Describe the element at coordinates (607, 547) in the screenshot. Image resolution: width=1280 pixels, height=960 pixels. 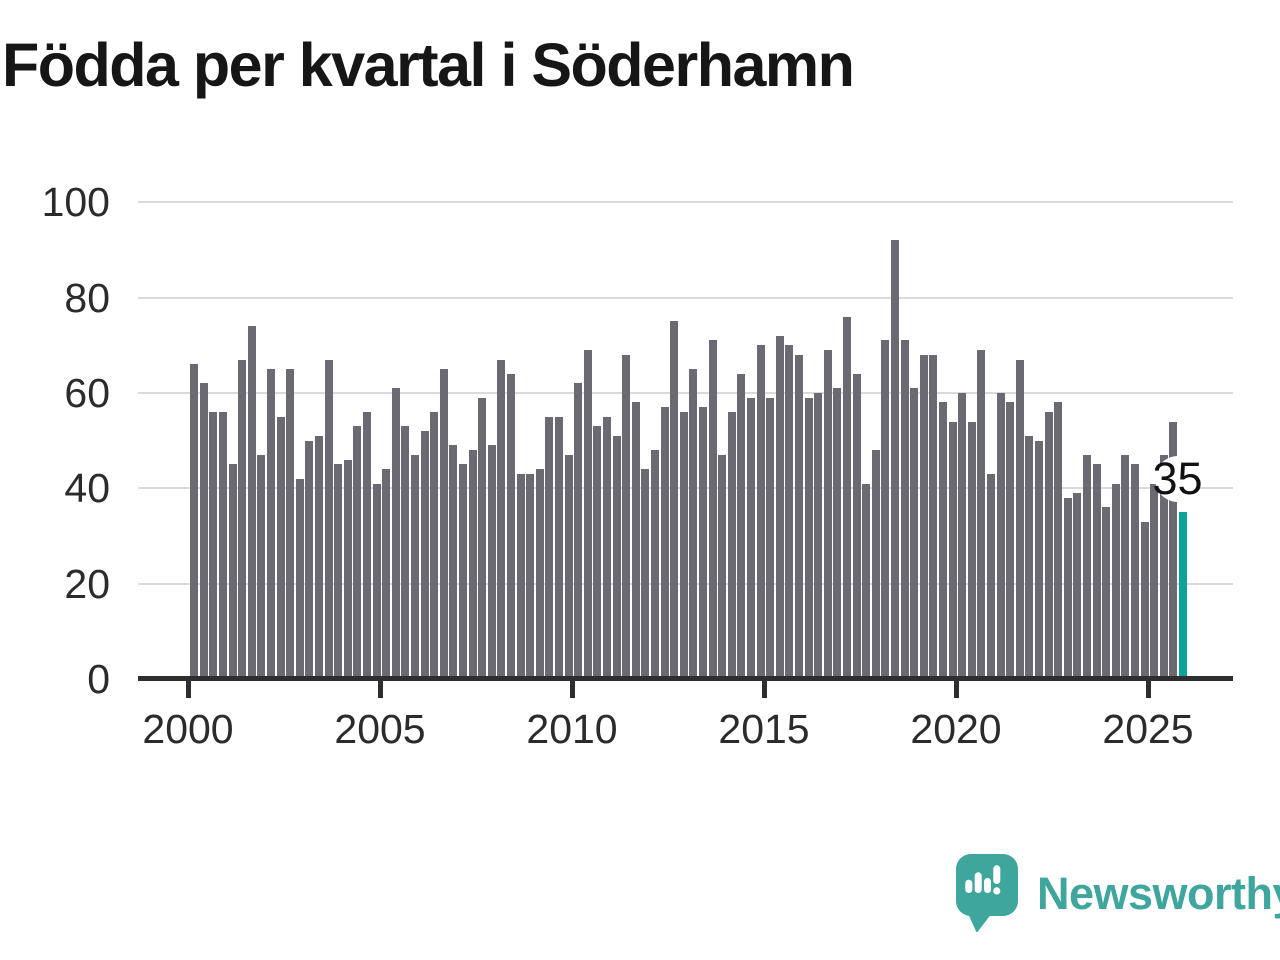
I see `bar-2010-Q4` at that location.